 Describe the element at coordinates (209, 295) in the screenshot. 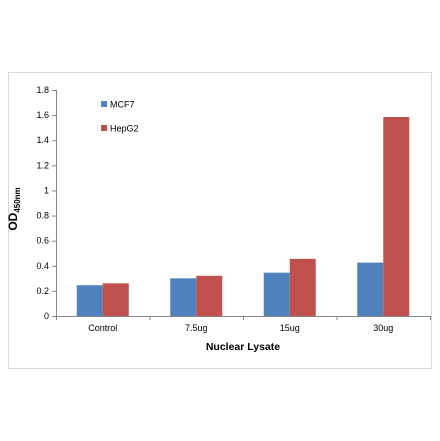

I see `bar-hepg2-75ug` at that location.